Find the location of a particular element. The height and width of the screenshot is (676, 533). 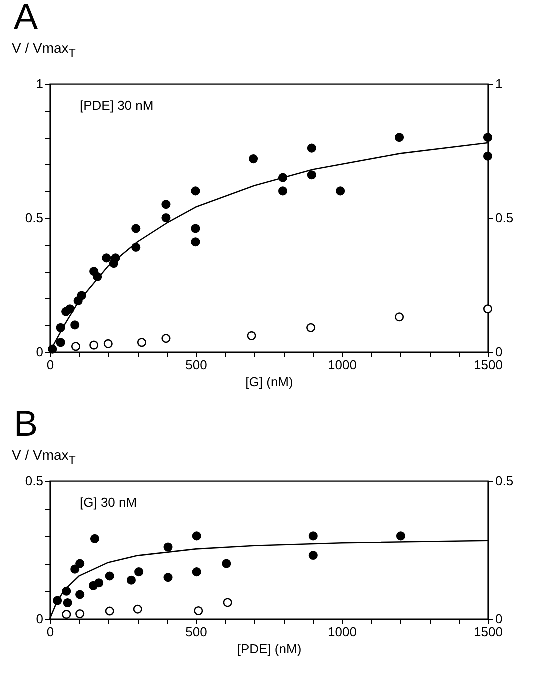

x-axis-title: [G] (nM) is located at coordinates (270, 382).